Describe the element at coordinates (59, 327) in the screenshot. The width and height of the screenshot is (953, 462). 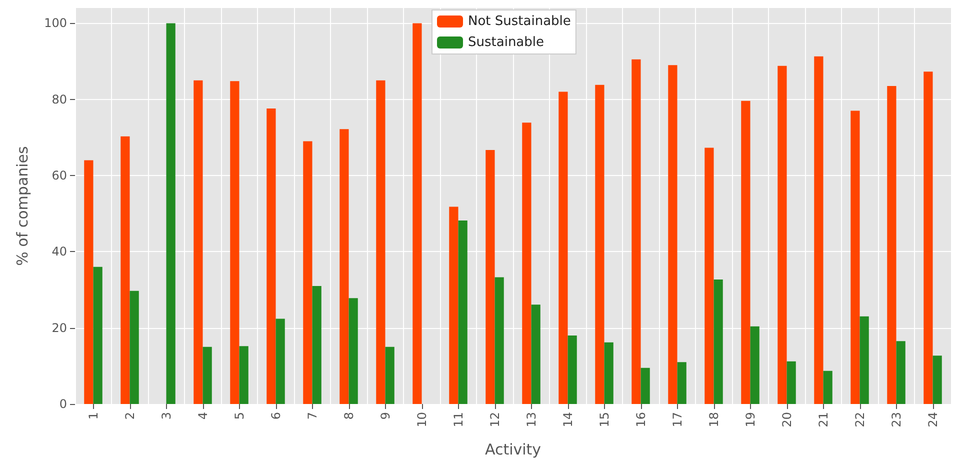
I see `y-tick-label: 20` at that location.